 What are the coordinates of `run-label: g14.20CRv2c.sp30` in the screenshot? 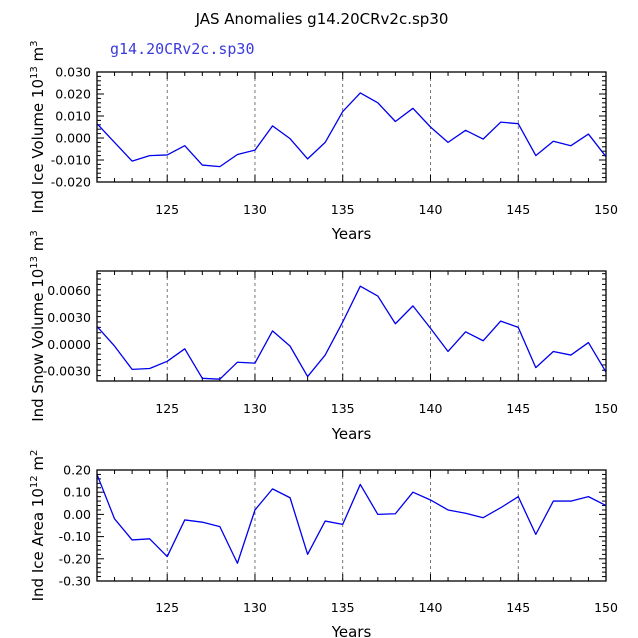 It's located at (182, 49).